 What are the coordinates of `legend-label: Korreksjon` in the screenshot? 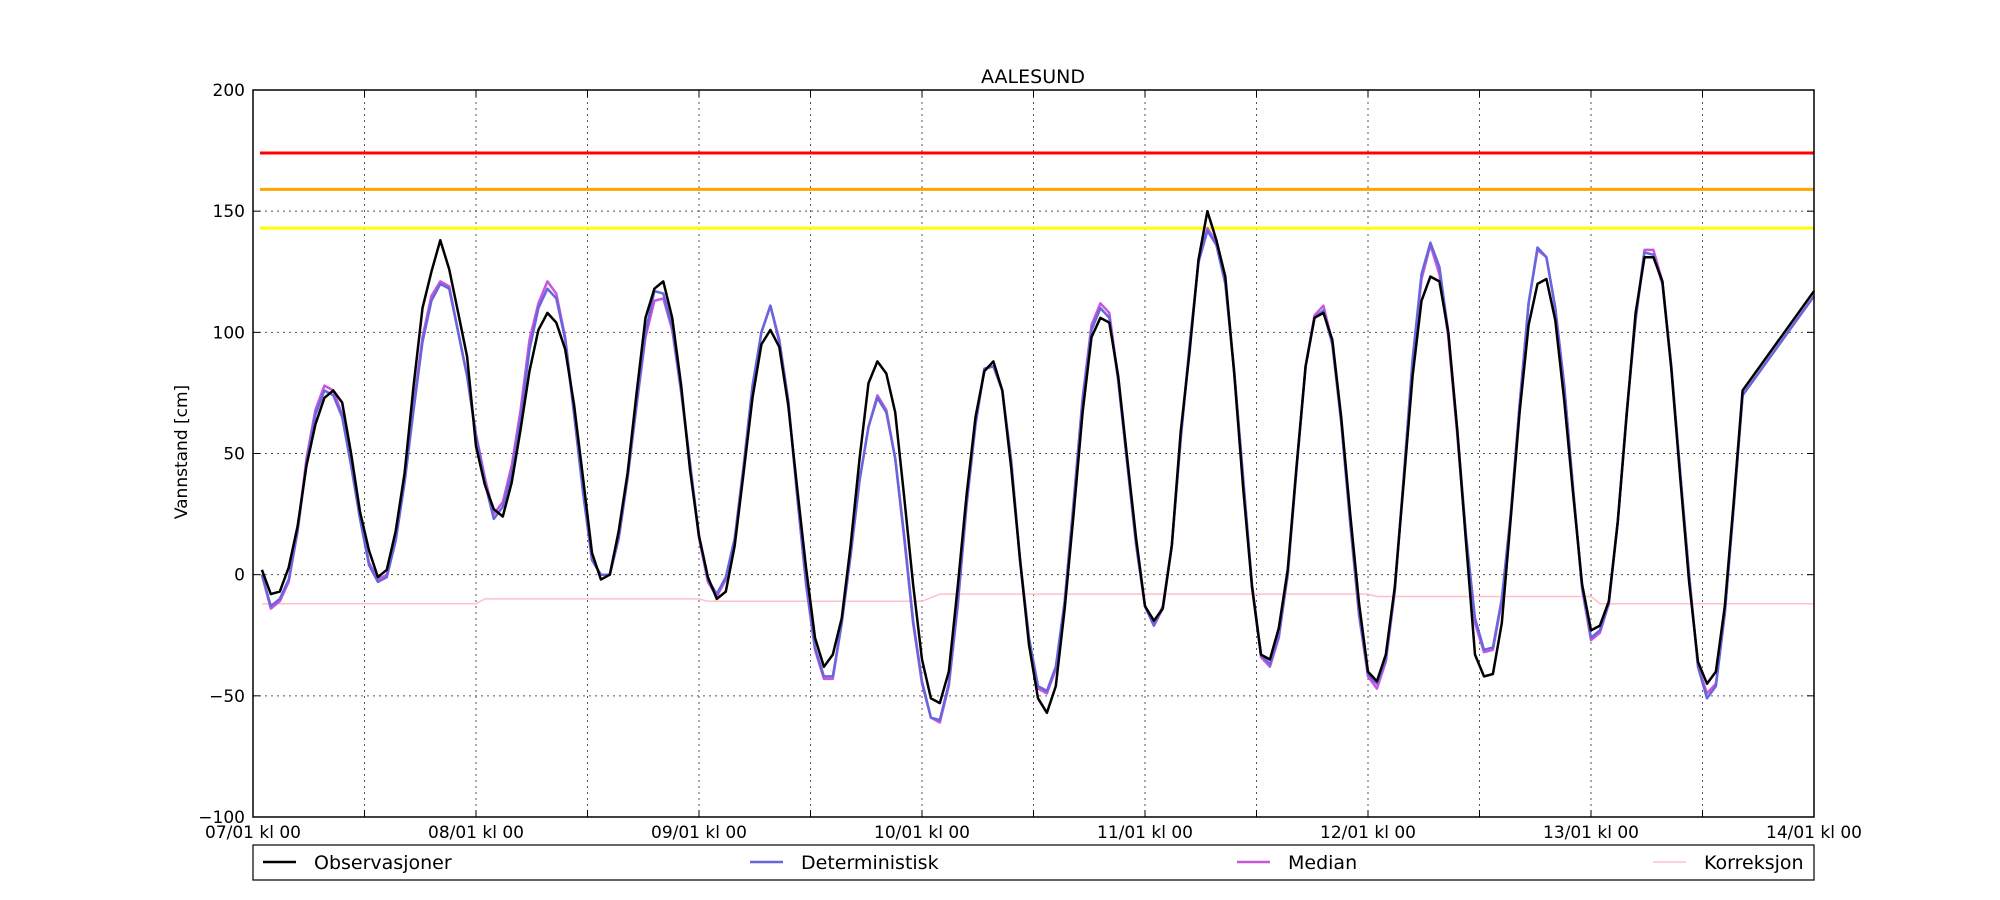 It's located at (1754, 863).